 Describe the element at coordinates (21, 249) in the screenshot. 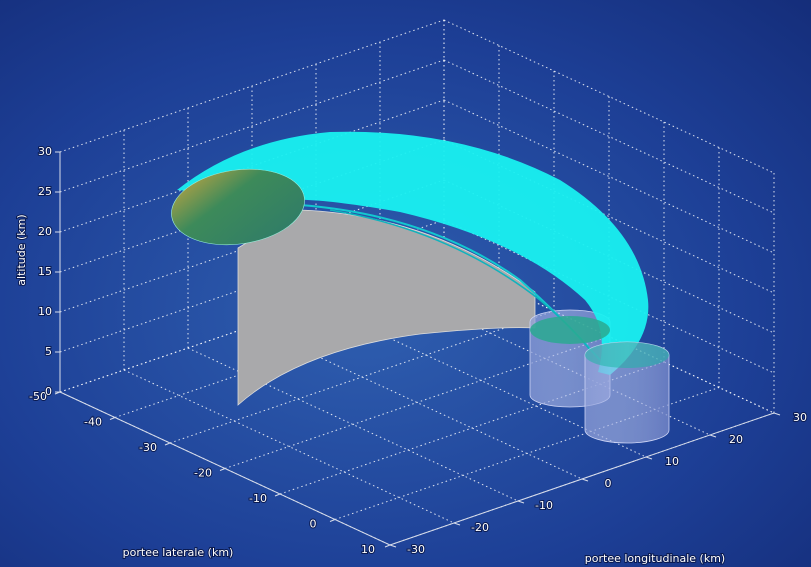

I see `z-axis-title: altitude (km)` at that location.